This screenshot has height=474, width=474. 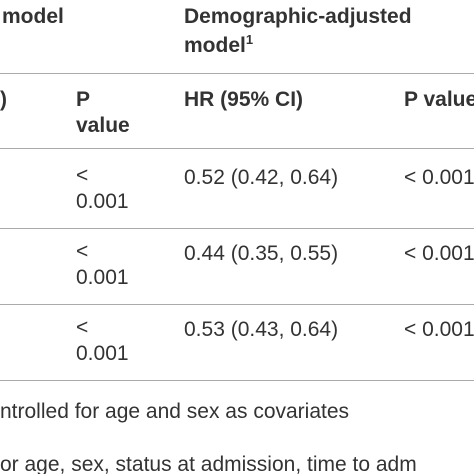 I want to click on subheader-cell: ), so click(x=3, y=99).